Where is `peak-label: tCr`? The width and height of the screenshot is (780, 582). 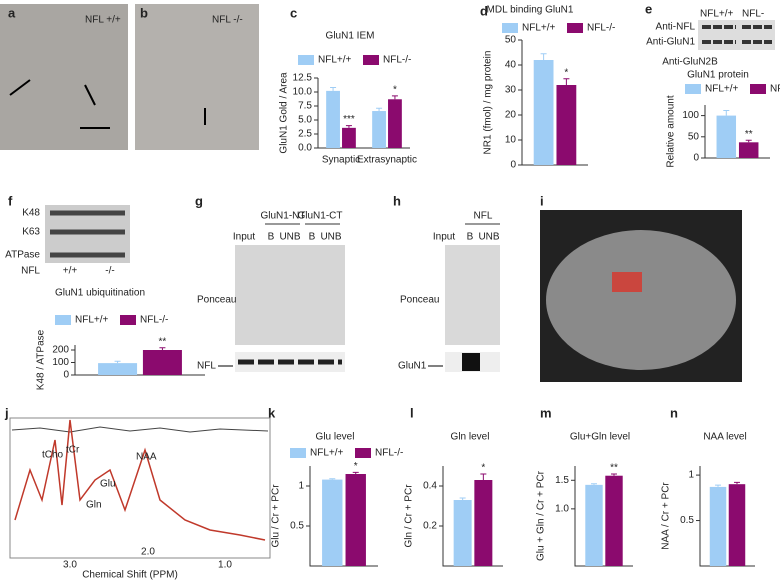
peak-label: tCr is located at coordinates (73, 450).